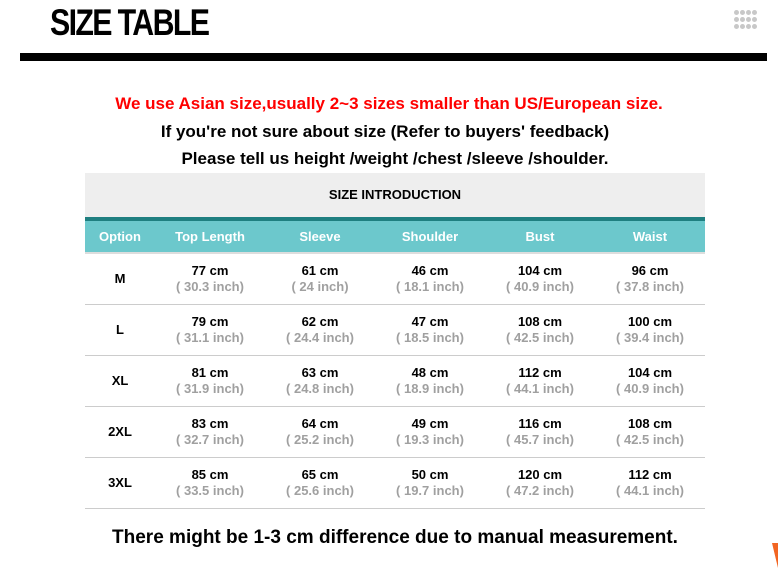  What do you see at coordinates (650, 337) in the screenshot?
I see `inch-value: ( 39.4 inch)` at bounding box center [650, 337].